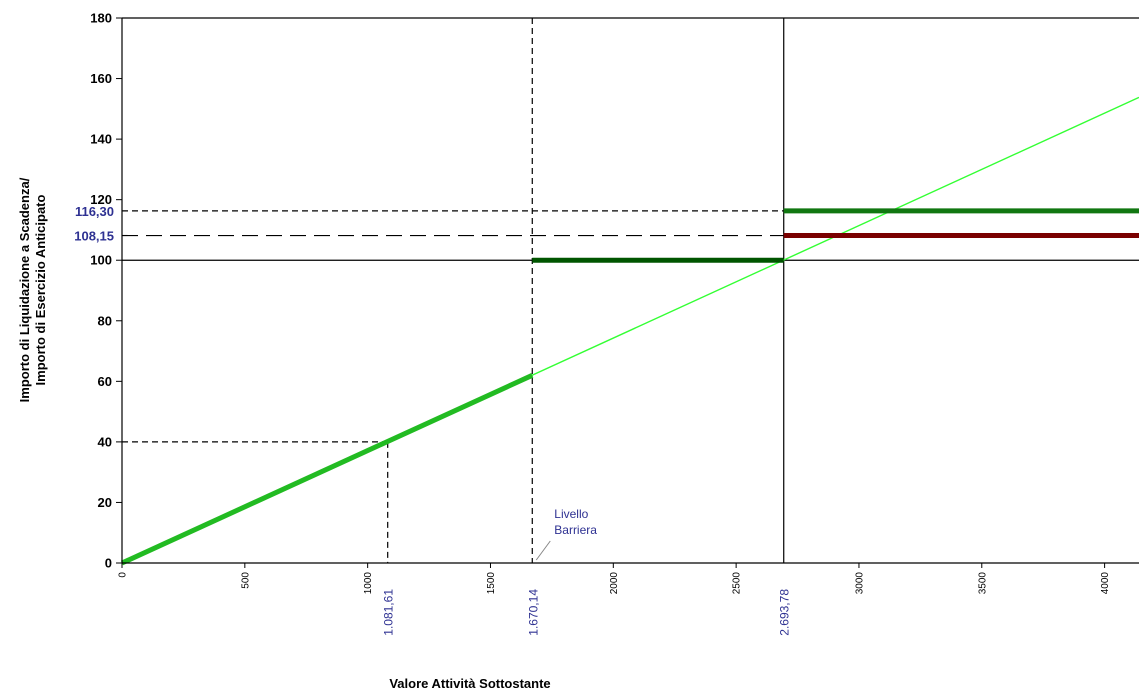  What do you see at coordinates (101, 18) in the screenshot?
I see `y-tick-label-180: 180` at bounding box center [101, 18].